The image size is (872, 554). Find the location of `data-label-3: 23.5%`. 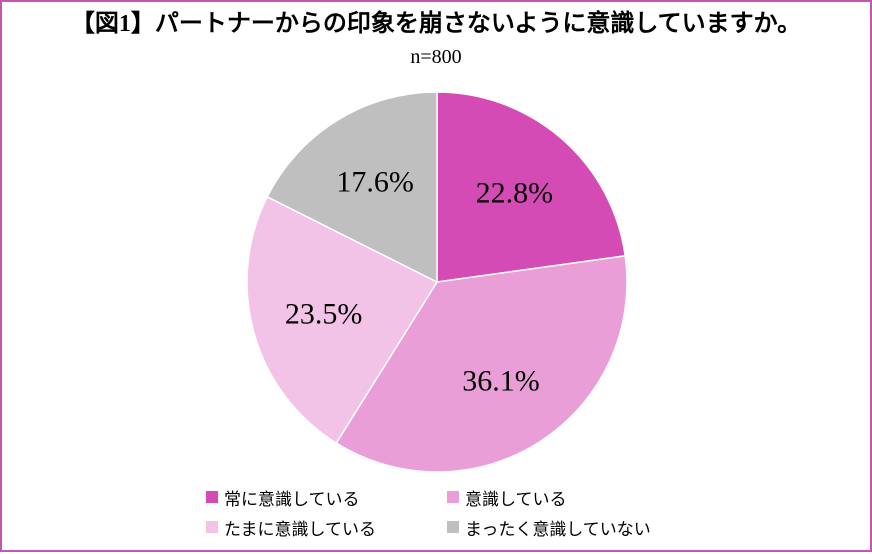

data-label-3: 23.5% is located at coordinates (324, 313).